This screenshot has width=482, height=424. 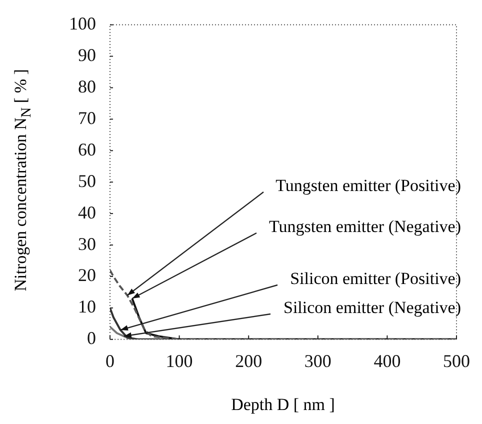 I want to click on x-tick-label: 200, so click(x=248, y=360).